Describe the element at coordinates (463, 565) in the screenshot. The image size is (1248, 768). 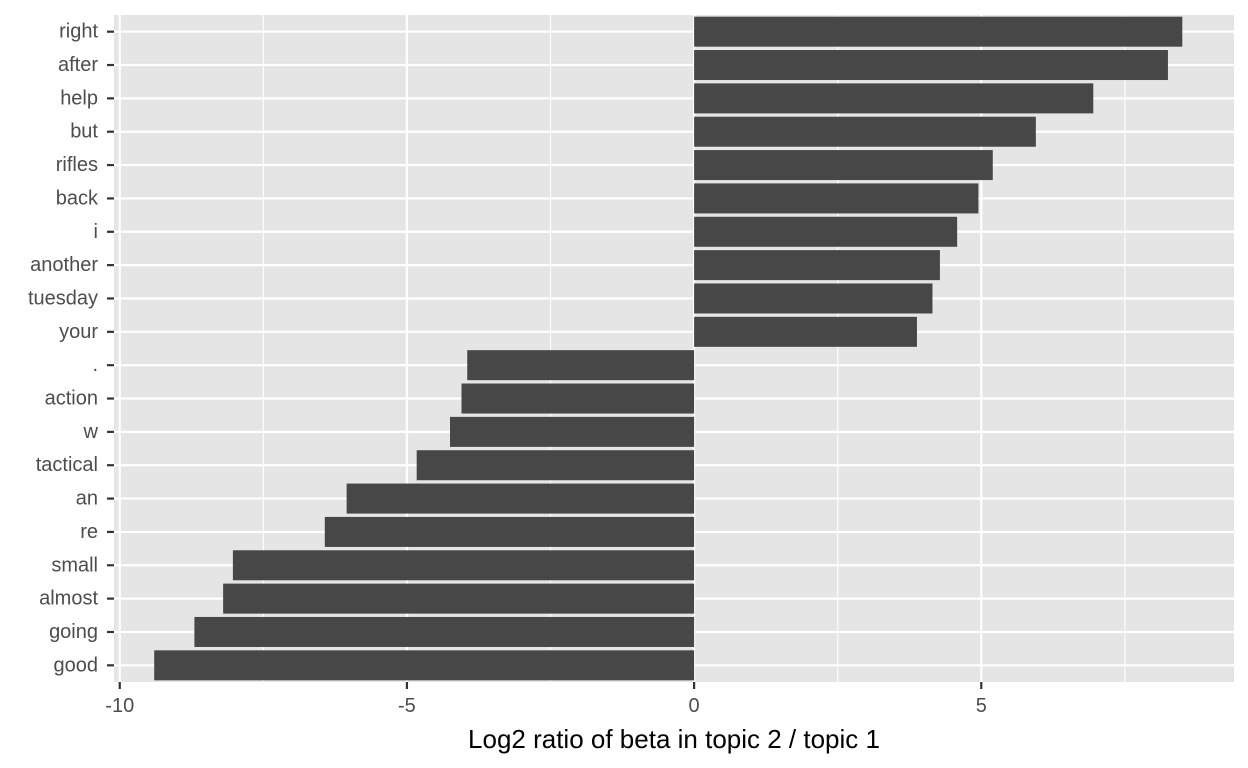
I see `bar-small` at that location.